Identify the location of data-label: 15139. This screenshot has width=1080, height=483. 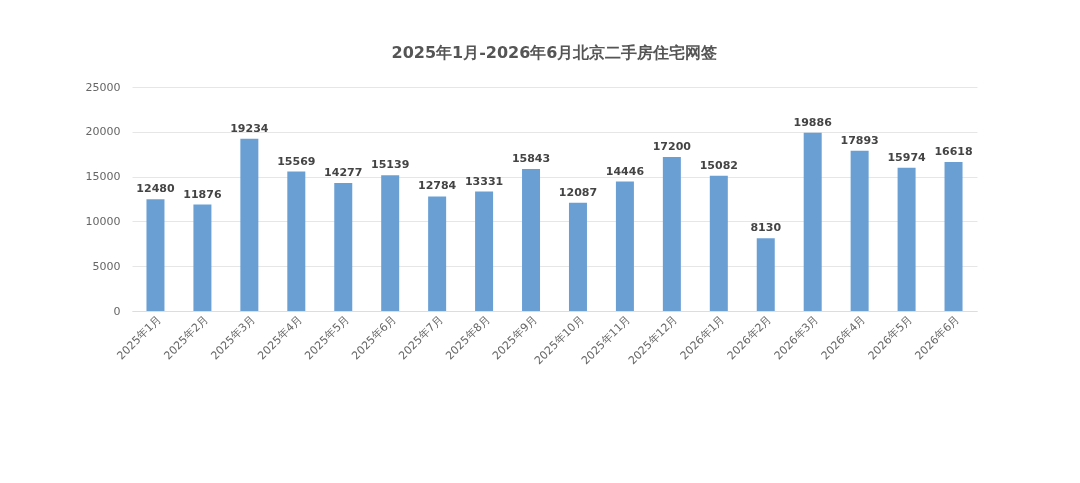
(390, 165).